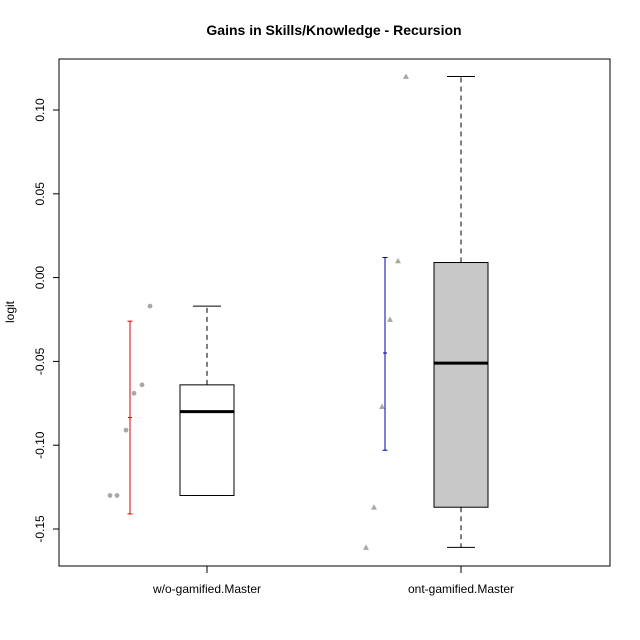  Describe the element at coordinates (333, 580) in the screenshot. I see `x-axis: w/o-gamified.Master ont-gamified.Master` at that location.